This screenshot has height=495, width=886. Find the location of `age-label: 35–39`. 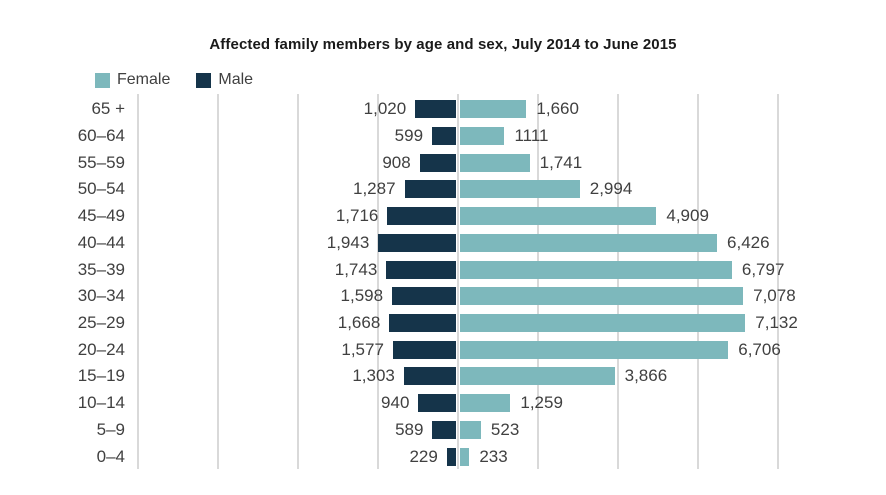

age-label: 35–39 is located at coordinates (101, 269).